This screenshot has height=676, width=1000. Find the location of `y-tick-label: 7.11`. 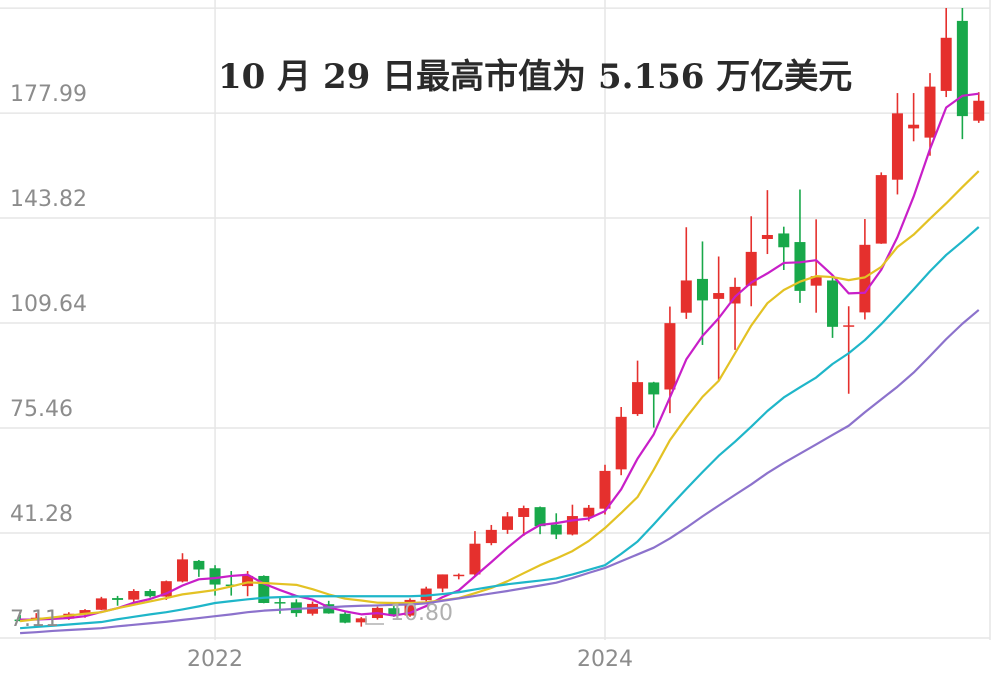

y-tick-label: 7.11 is located at coordinates (34, 619).